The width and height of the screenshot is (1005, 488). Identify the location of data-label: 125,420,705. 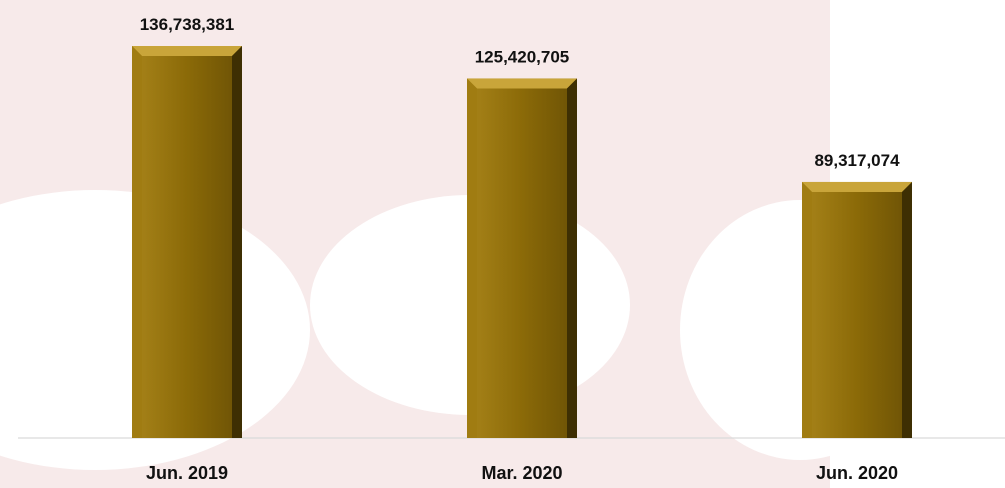
(522, 56).